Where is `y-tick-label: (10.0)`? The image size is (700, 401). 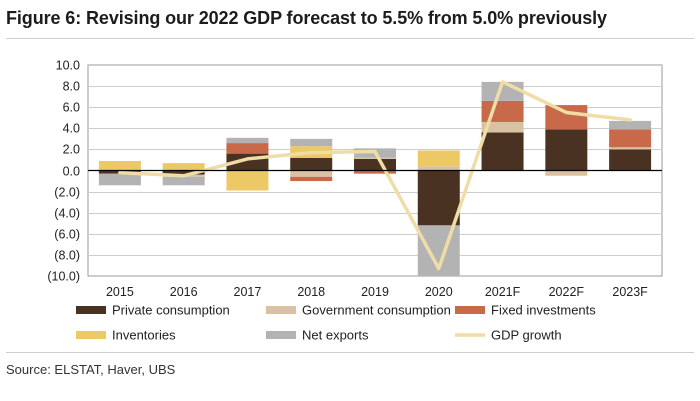 y-tick-label: (10.0) is located at coordinates (63, 277).